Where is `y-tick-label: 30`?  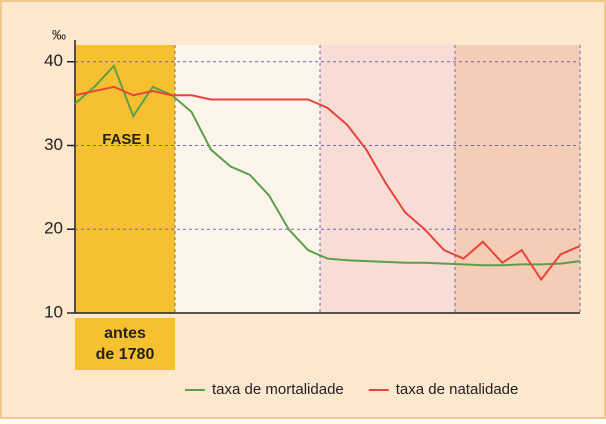
y-tick-label: 30 is located at coordinates (53, 144).